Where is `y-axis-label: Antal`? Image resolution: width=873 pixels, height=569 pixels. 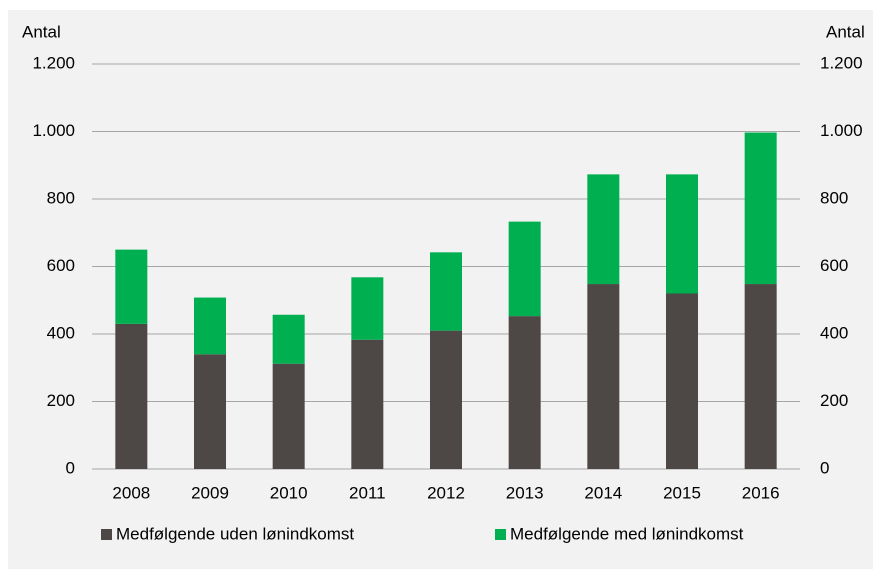 y-axis-label: Antal is located at coordinates (41, 31).